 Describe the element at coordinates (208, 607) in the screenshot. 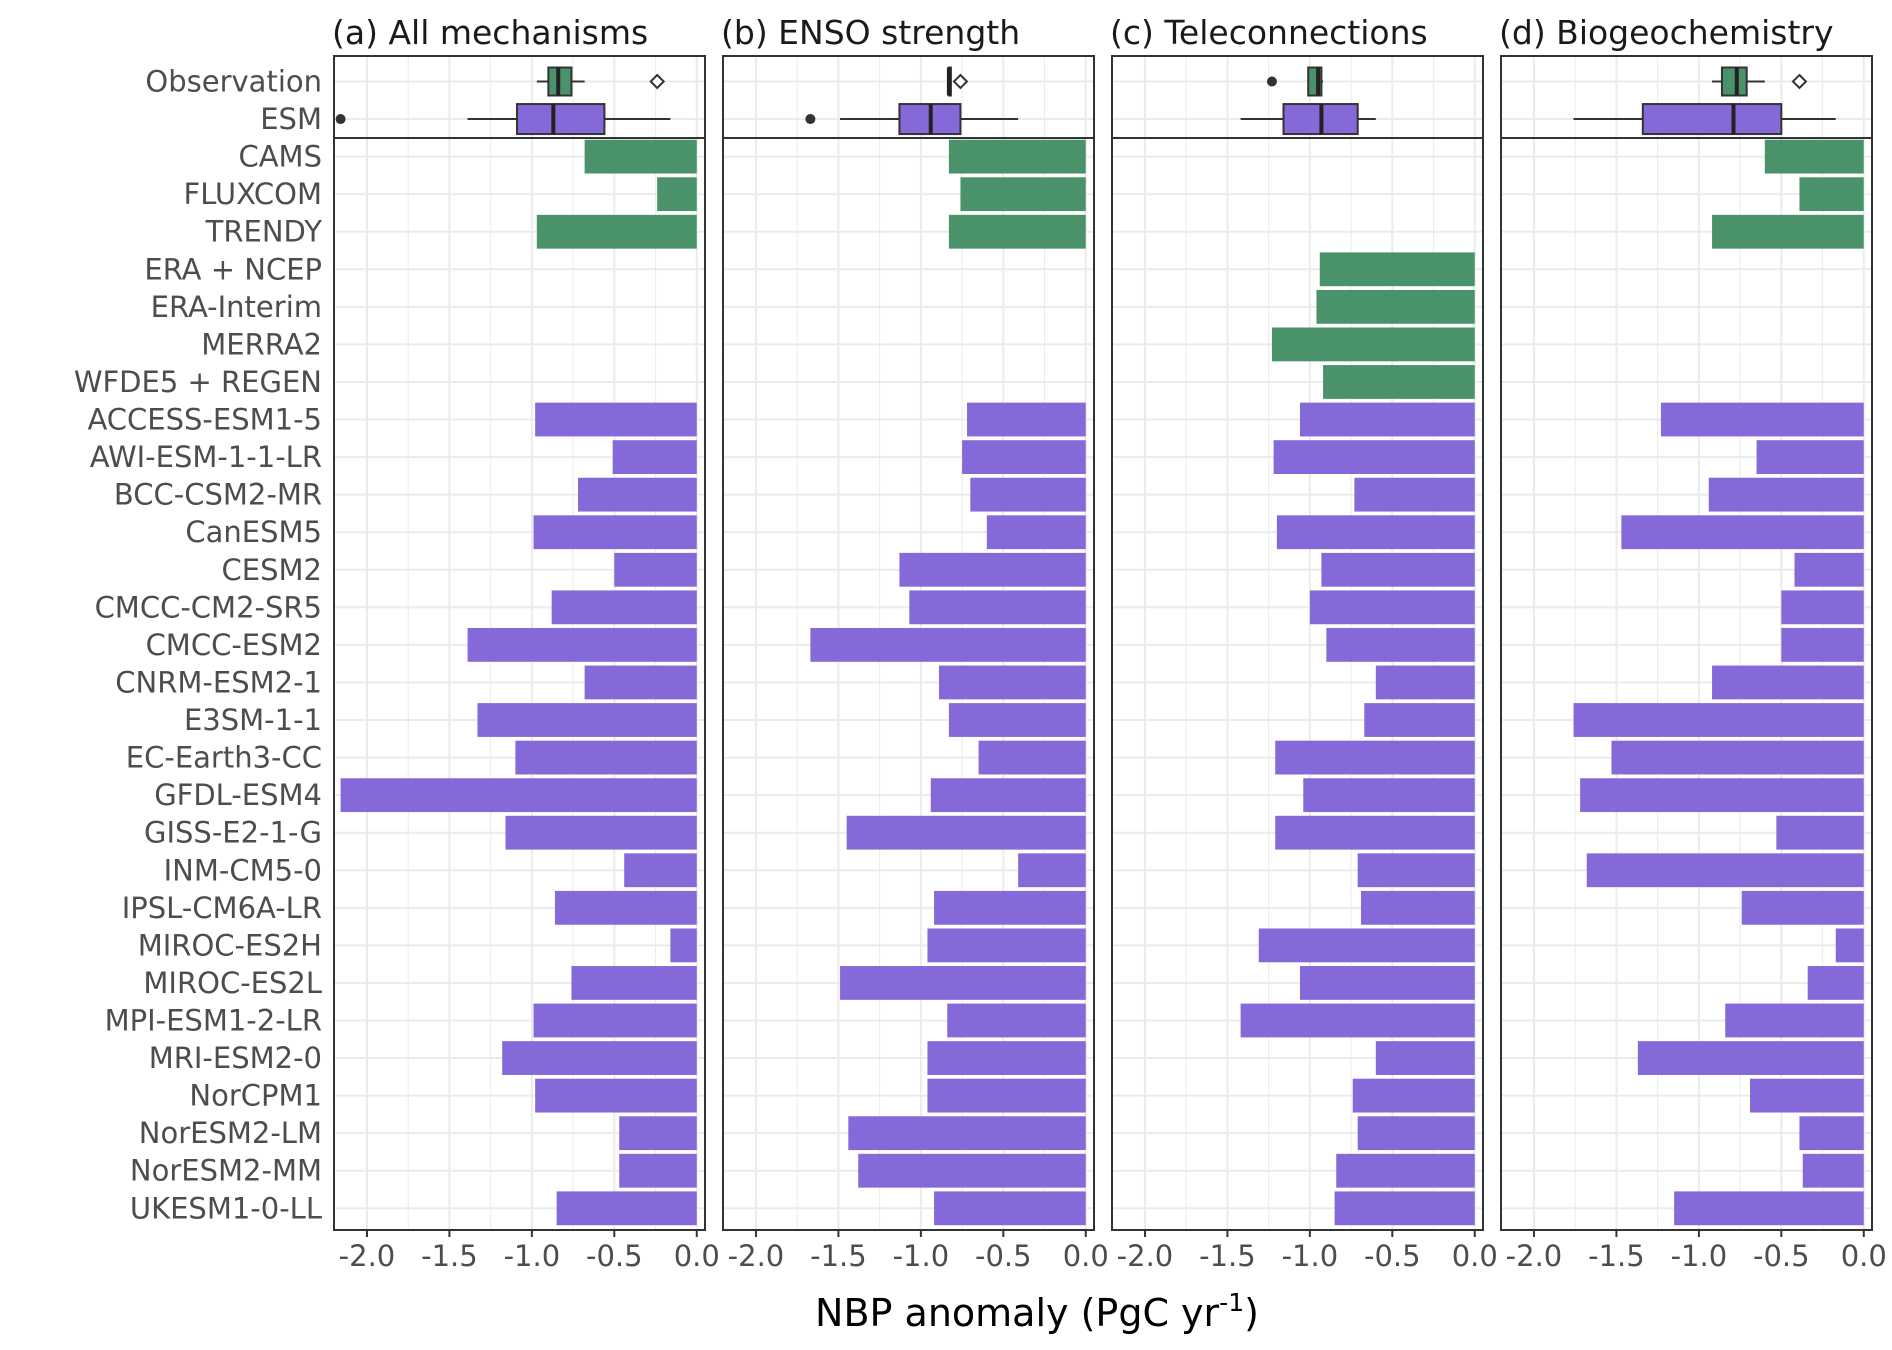

I see `row-label: CMCC-CM2-SR5` at that location.